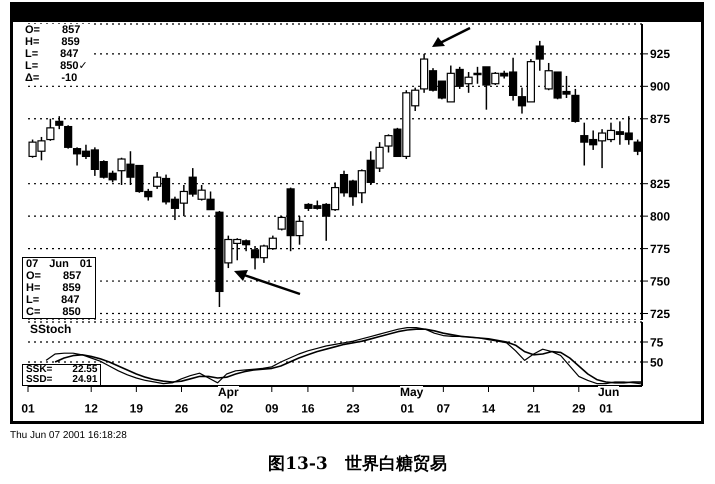 The image size is (715, 484). Describe the element at coordinates (579, 409) in the screenshot. I see `x-tick-label: 29` at that location.